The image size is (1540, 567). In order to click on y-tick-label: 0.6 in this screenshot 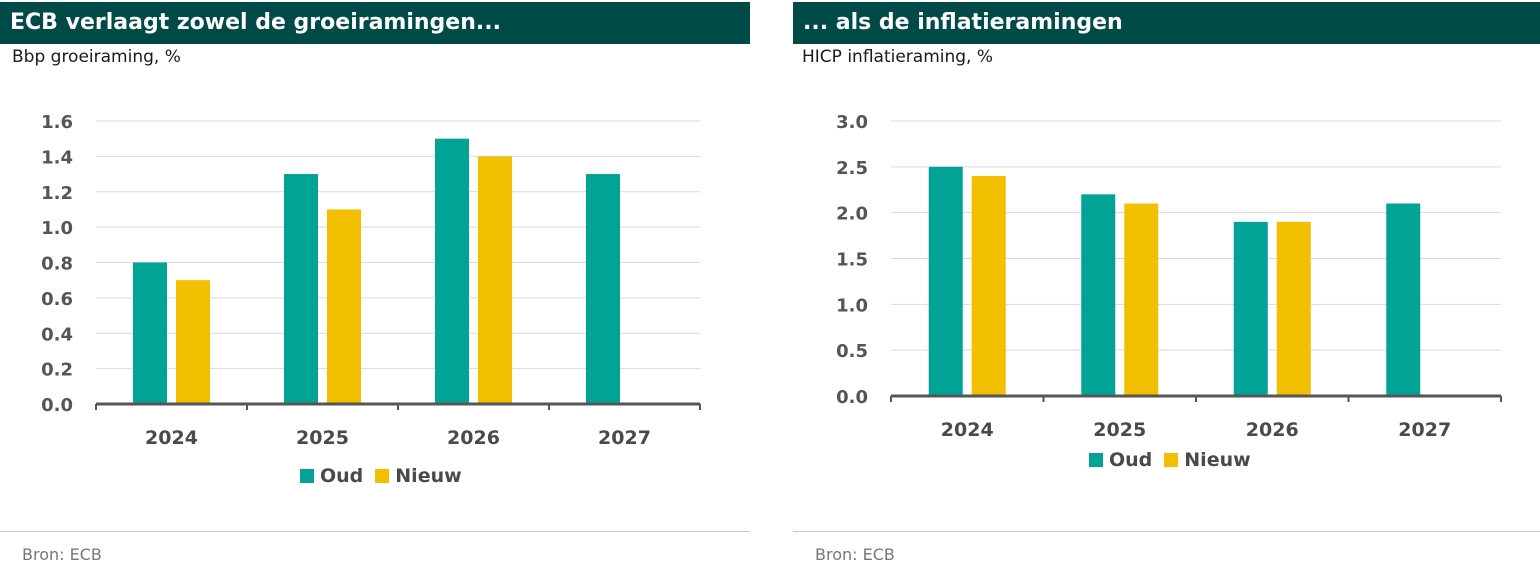, I will do `click(57, 299)`.